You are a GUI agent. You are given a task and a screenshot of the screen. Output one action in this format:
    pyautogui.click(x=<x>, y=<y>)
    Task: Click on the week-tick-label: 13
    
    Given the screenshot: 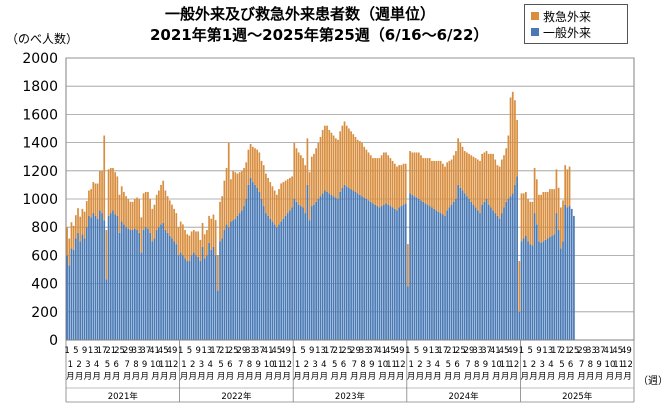 What is the action you would take?
    pyautogui.click(x=547, y=351)
    